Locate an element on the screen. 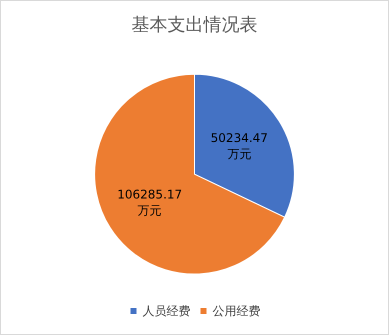  chart-title: 基本支出情况表 is located at coordinates (195, 25).